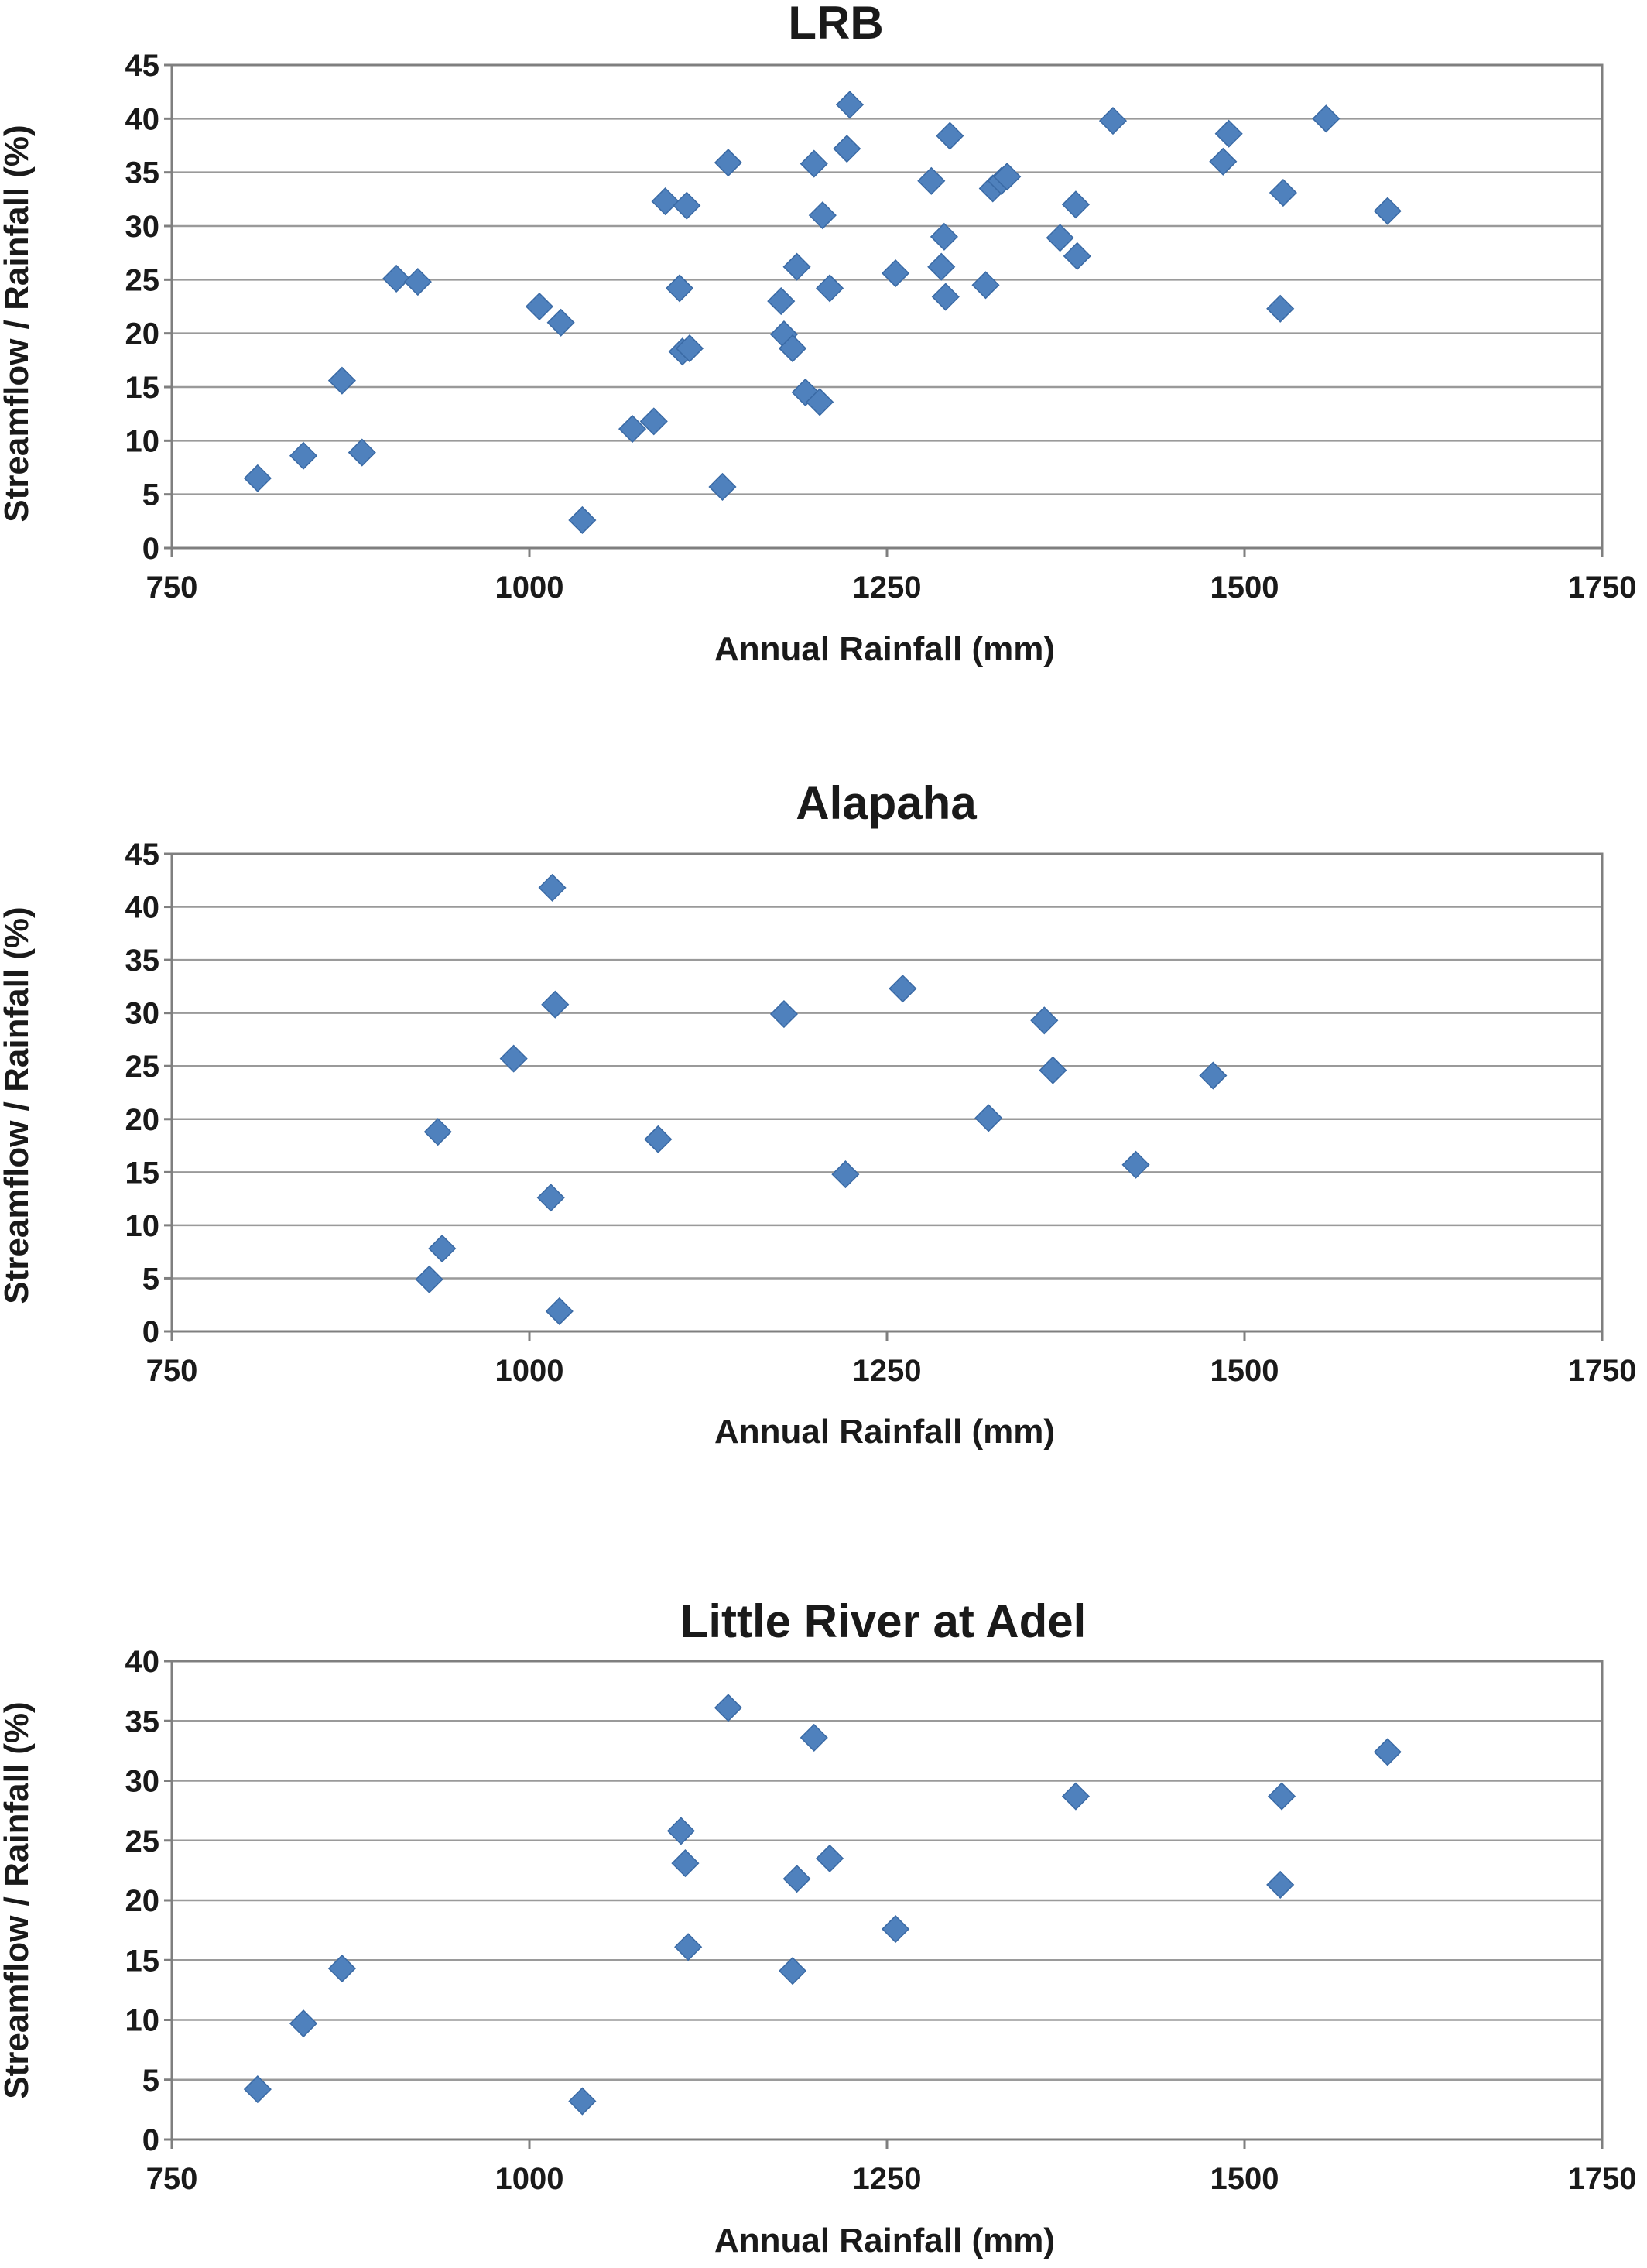  Describe the element at coordinates (142, 1226) in the screenshot. I see `y-tick-label: 10` at that location.